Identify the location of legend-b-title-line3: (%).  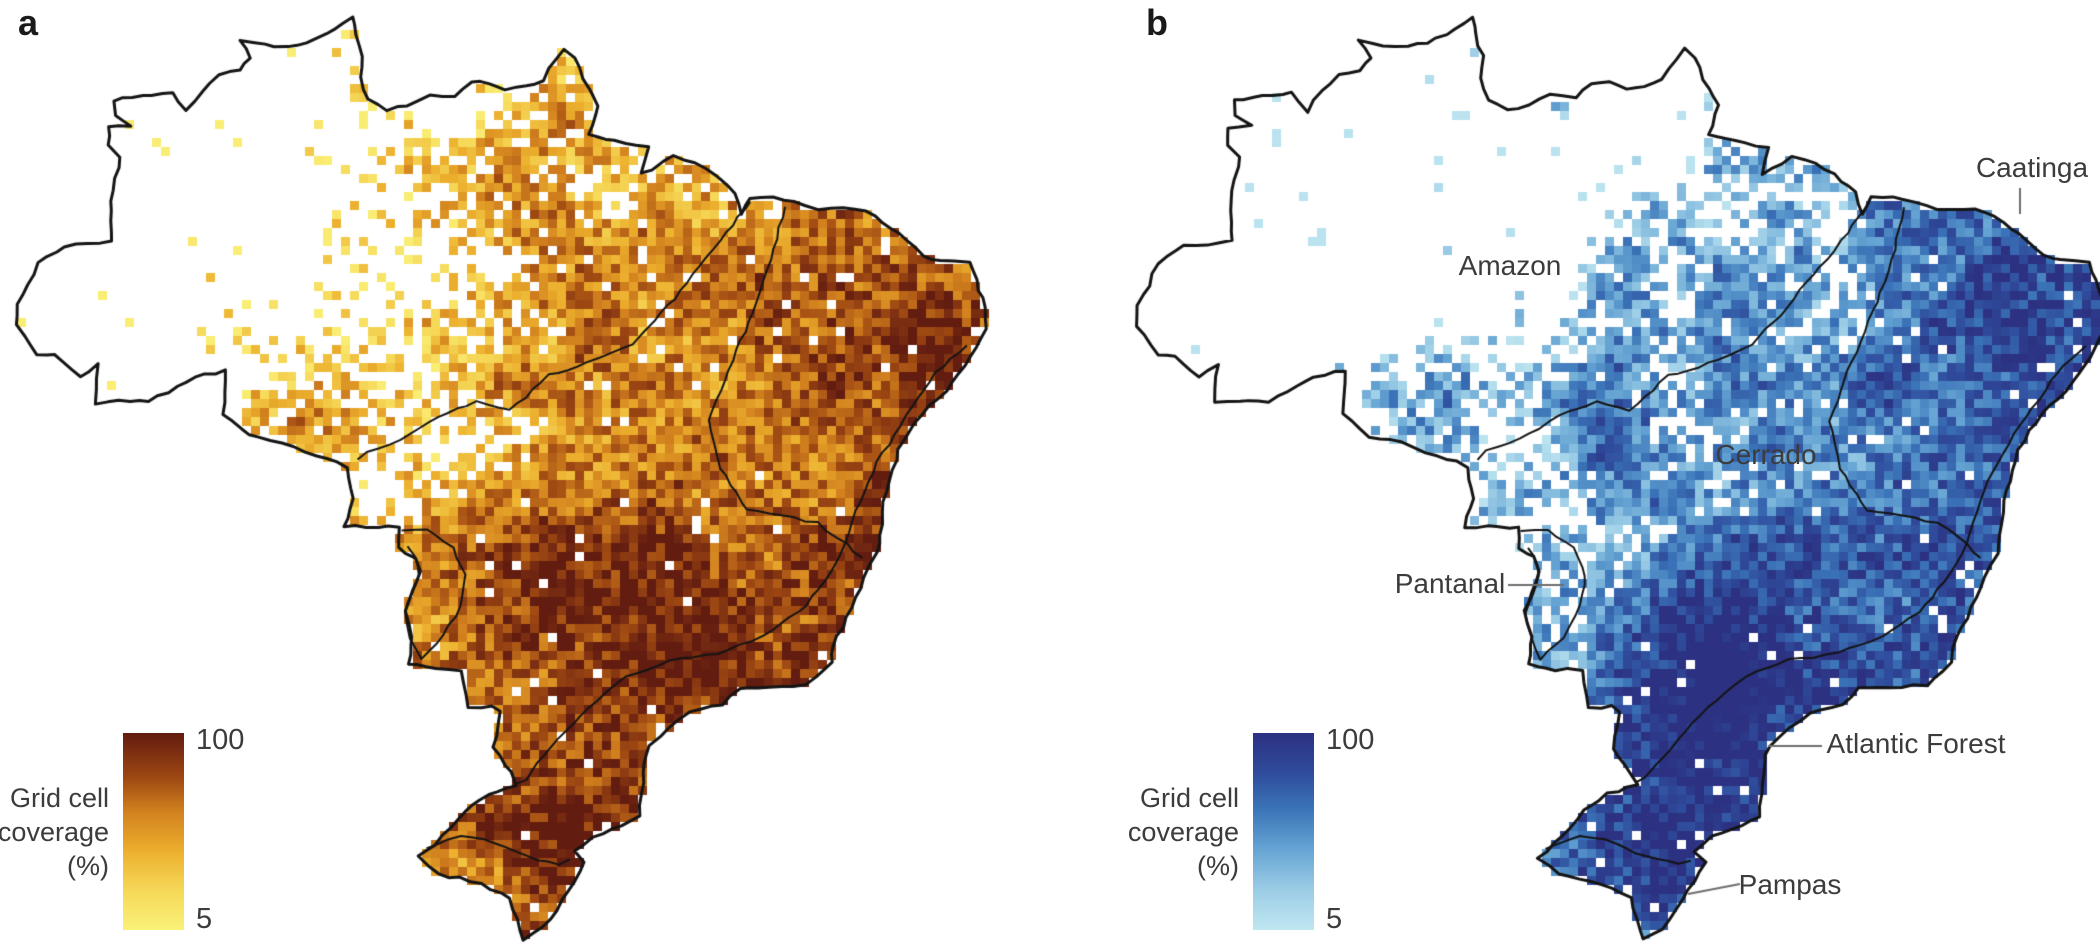
(1218, 865).